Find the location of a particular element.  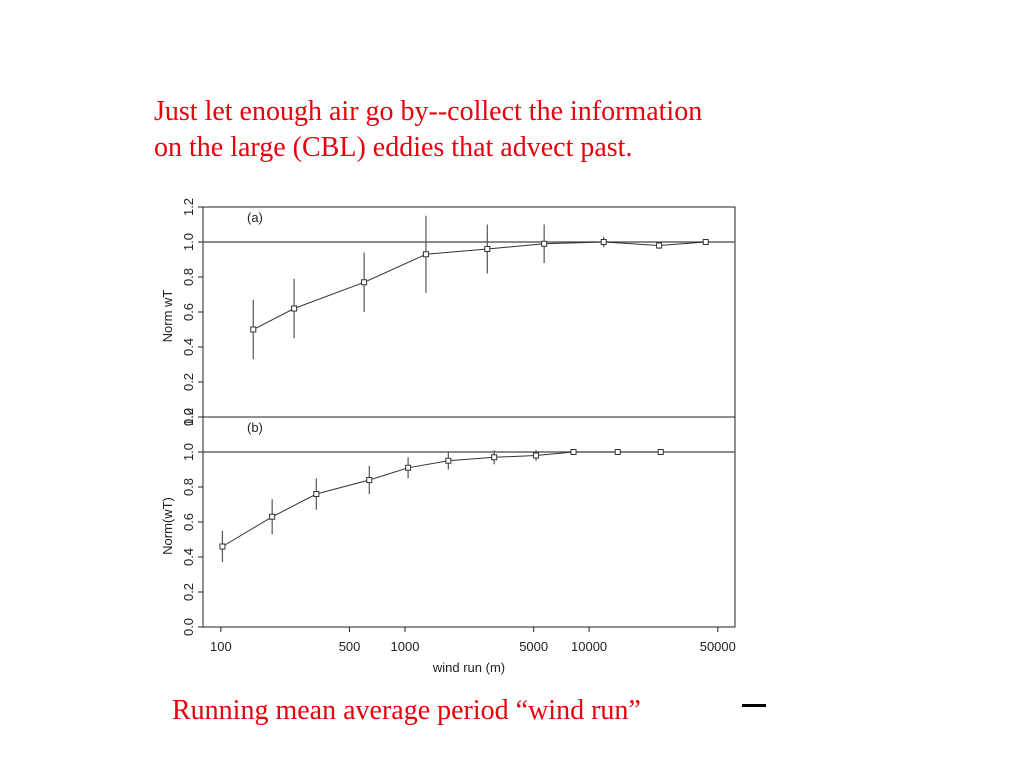

panel-a-ytick-label: 0.4 is located at coordinates (188, 347).